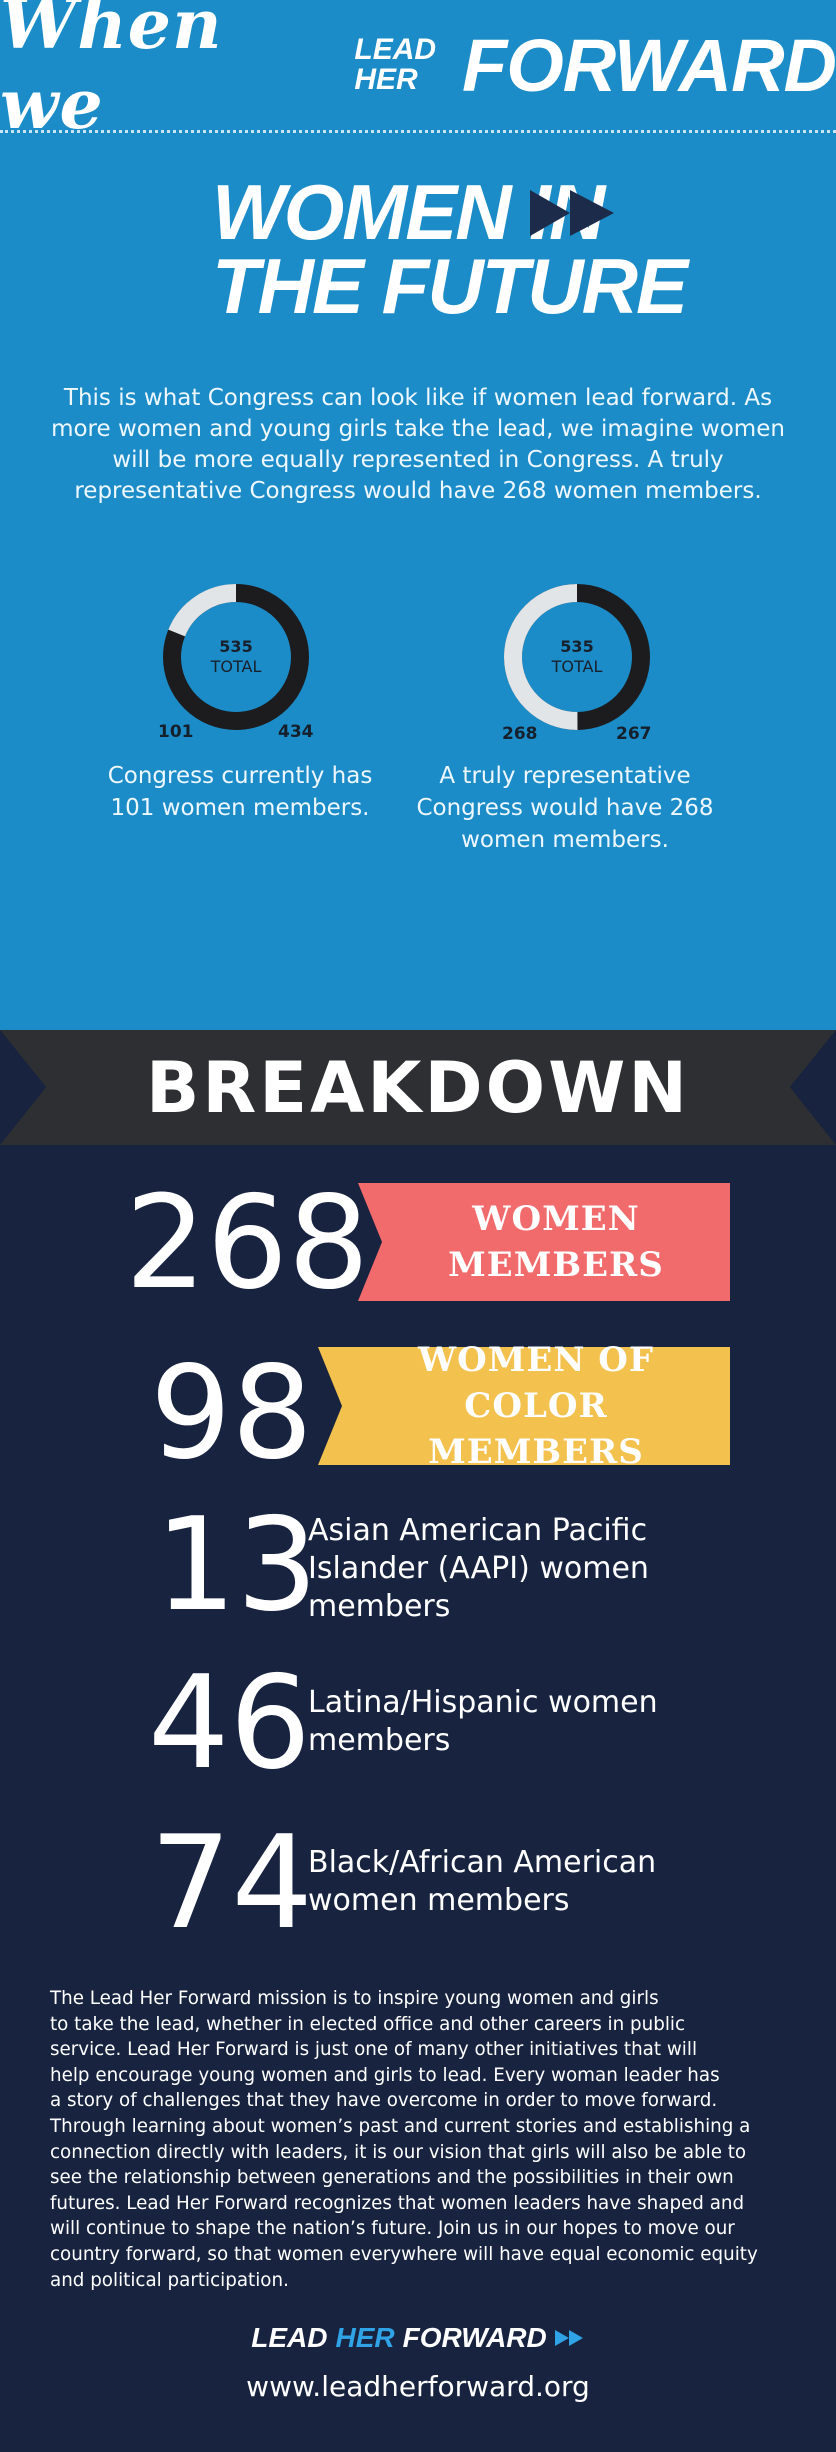 Image resolution: width=836 pixels, height=2452 pixels. What do you see at coordinates (556, 1219) in the screenshot?
I see `women-members-label-line1: WOMEN` at bounding box center [556, 1219].